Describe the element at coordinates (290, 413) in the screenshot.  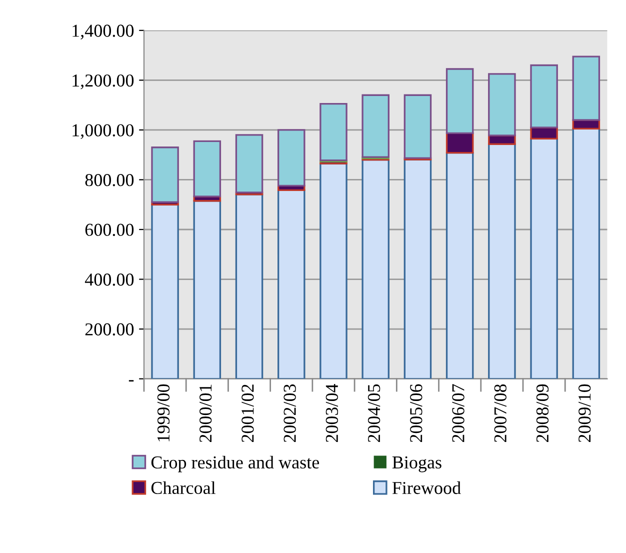
I see `x-tick-label: 2002/03` at that location.